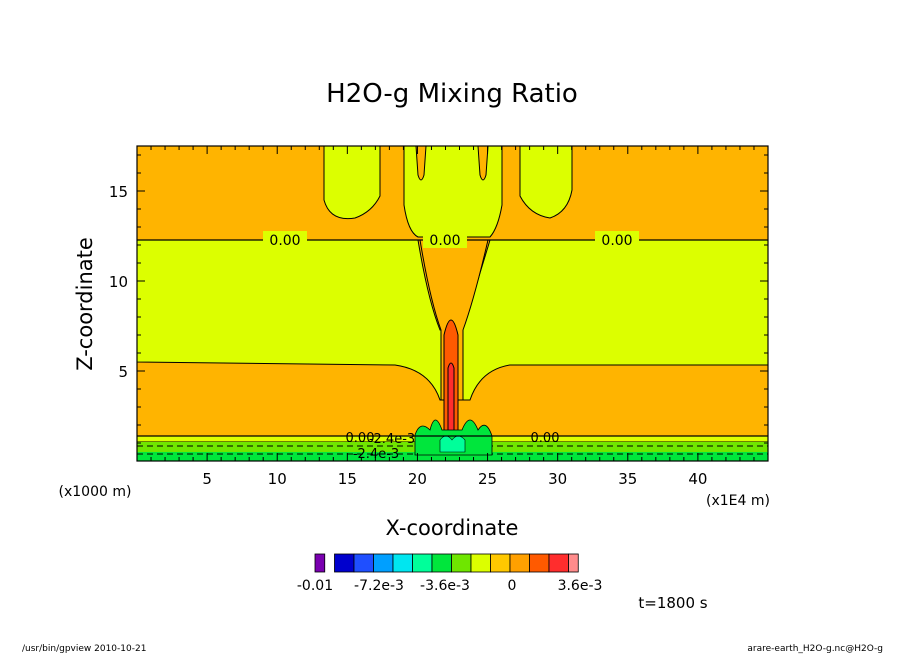 Image resolution: width=904 pixels, height=654 pixels. Describe the element at coordinates (118, 282) in the screenshot. I see `y-tick-label: 10` at that location.